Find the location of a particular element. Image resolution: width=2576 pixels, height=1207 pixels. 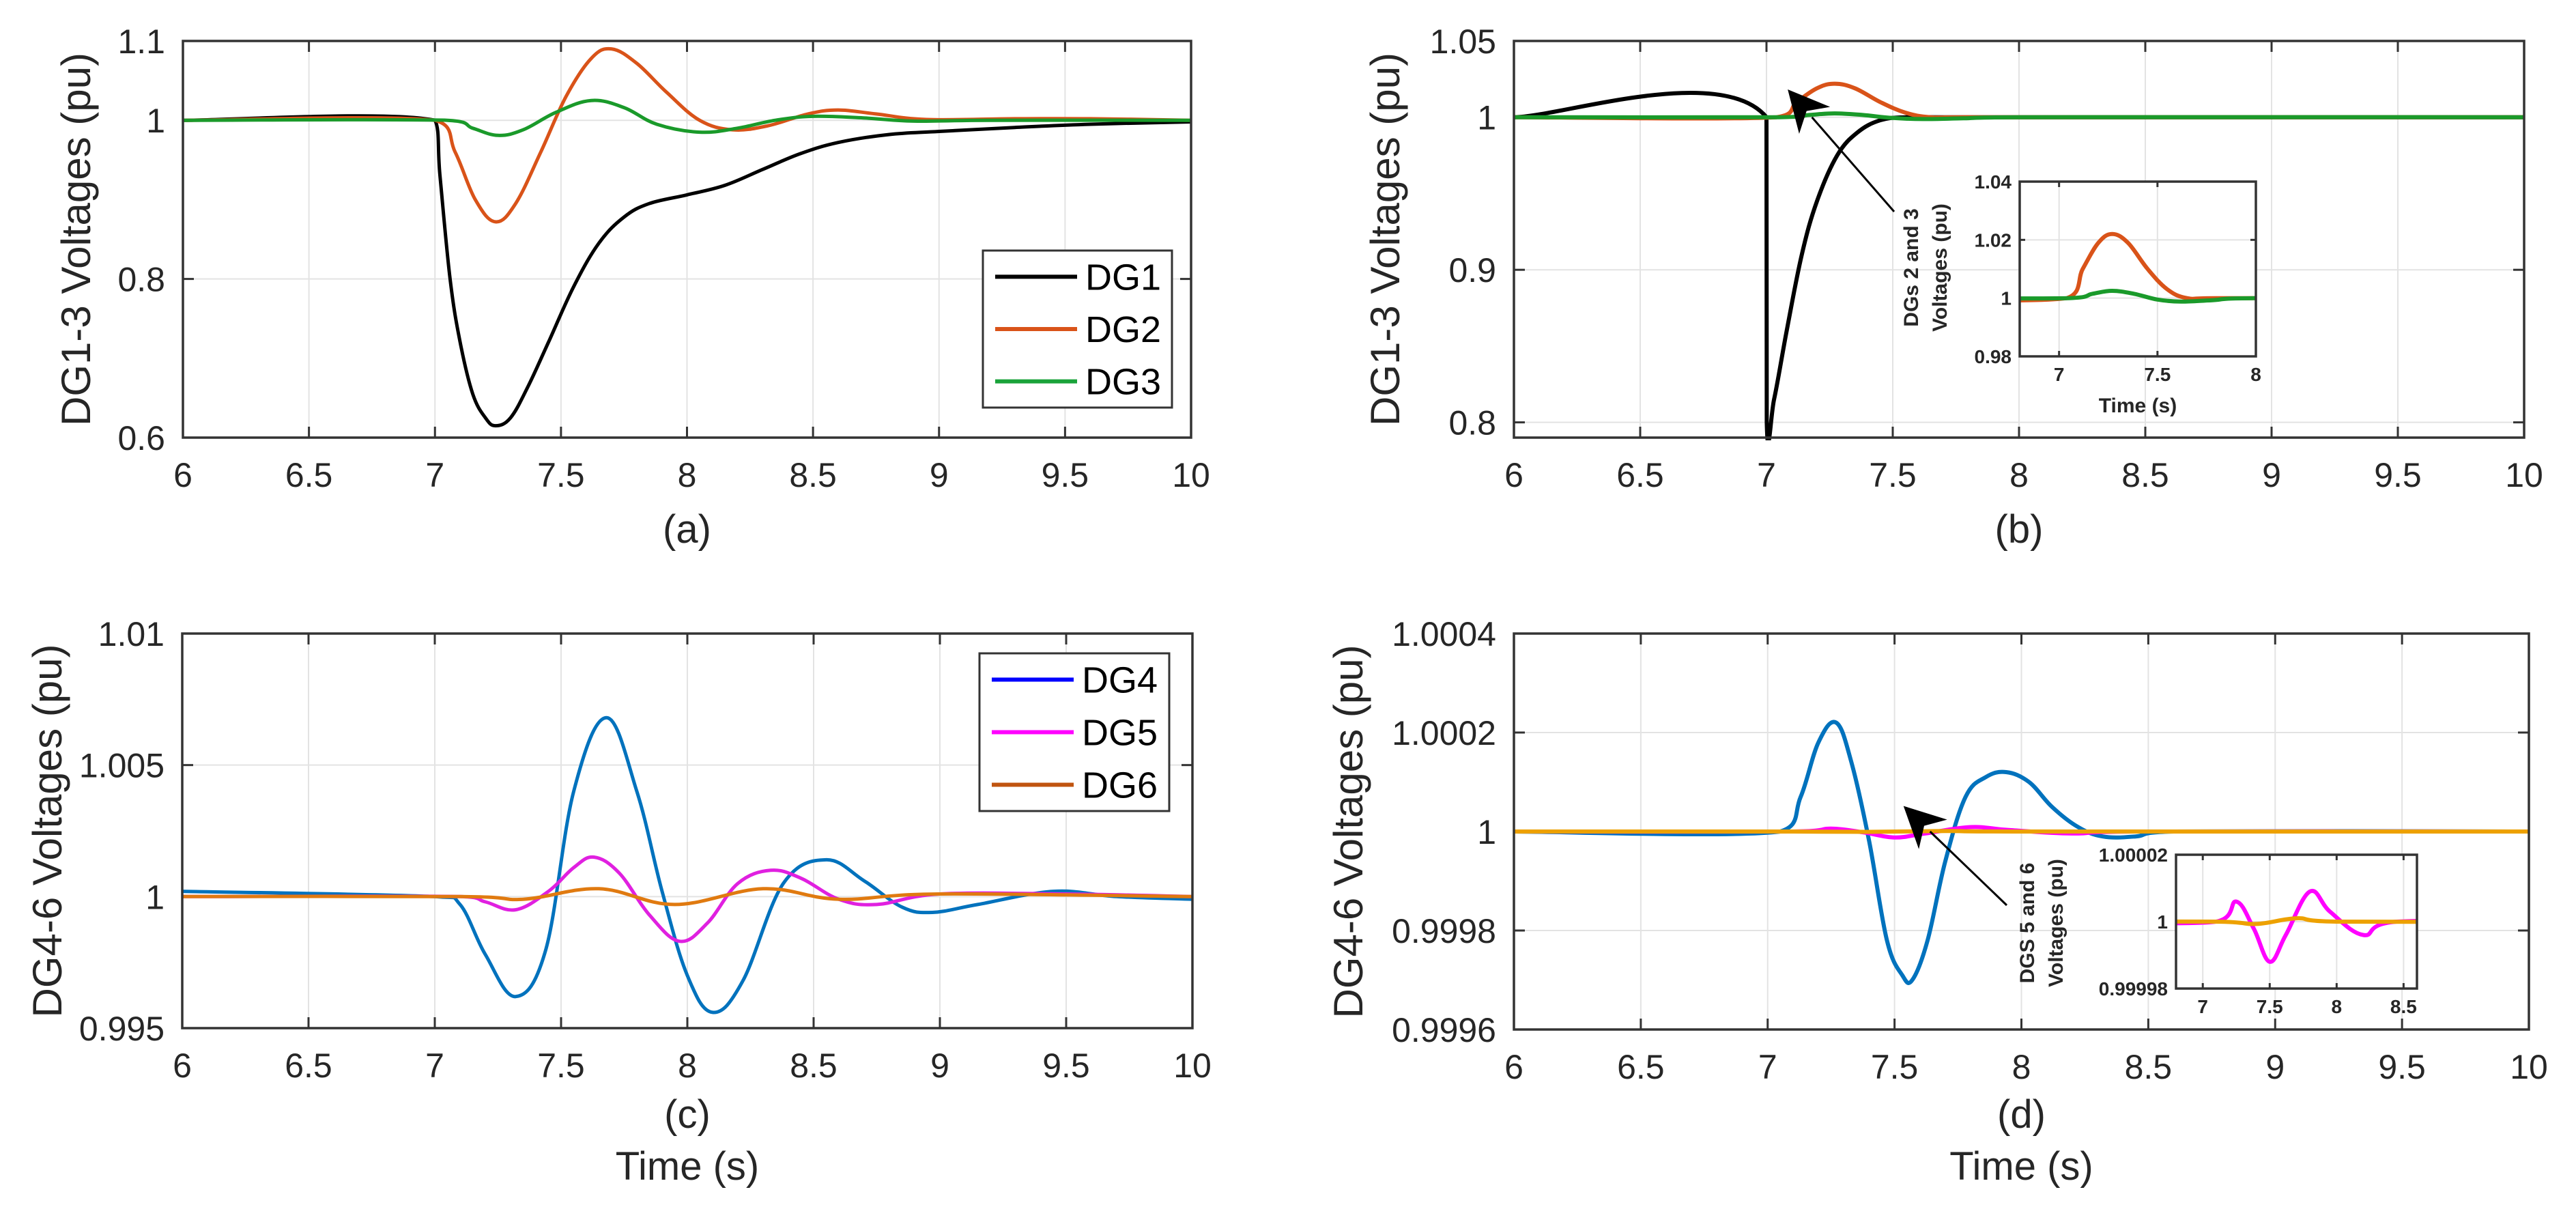

y-tick-label: 1.01 is located at coordinates (131, 634).